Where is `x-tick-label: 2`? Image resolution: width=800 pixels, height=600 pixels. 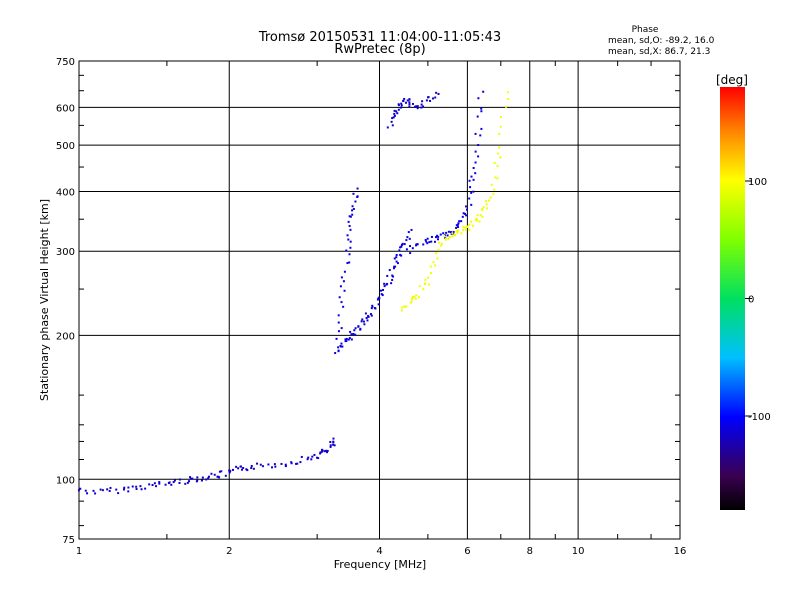
x-tick-label: 2 is located at coordinates (229, 551).